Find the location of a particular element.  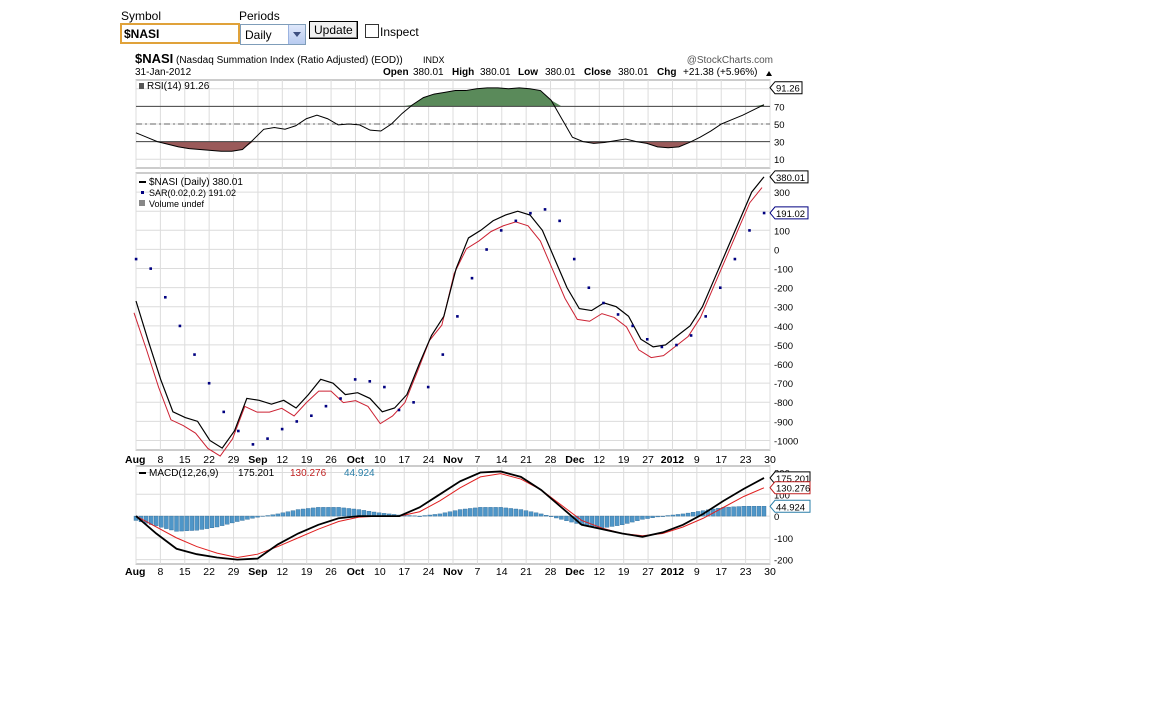

y-tick-label: 70 is located at coordinates (779, 107).